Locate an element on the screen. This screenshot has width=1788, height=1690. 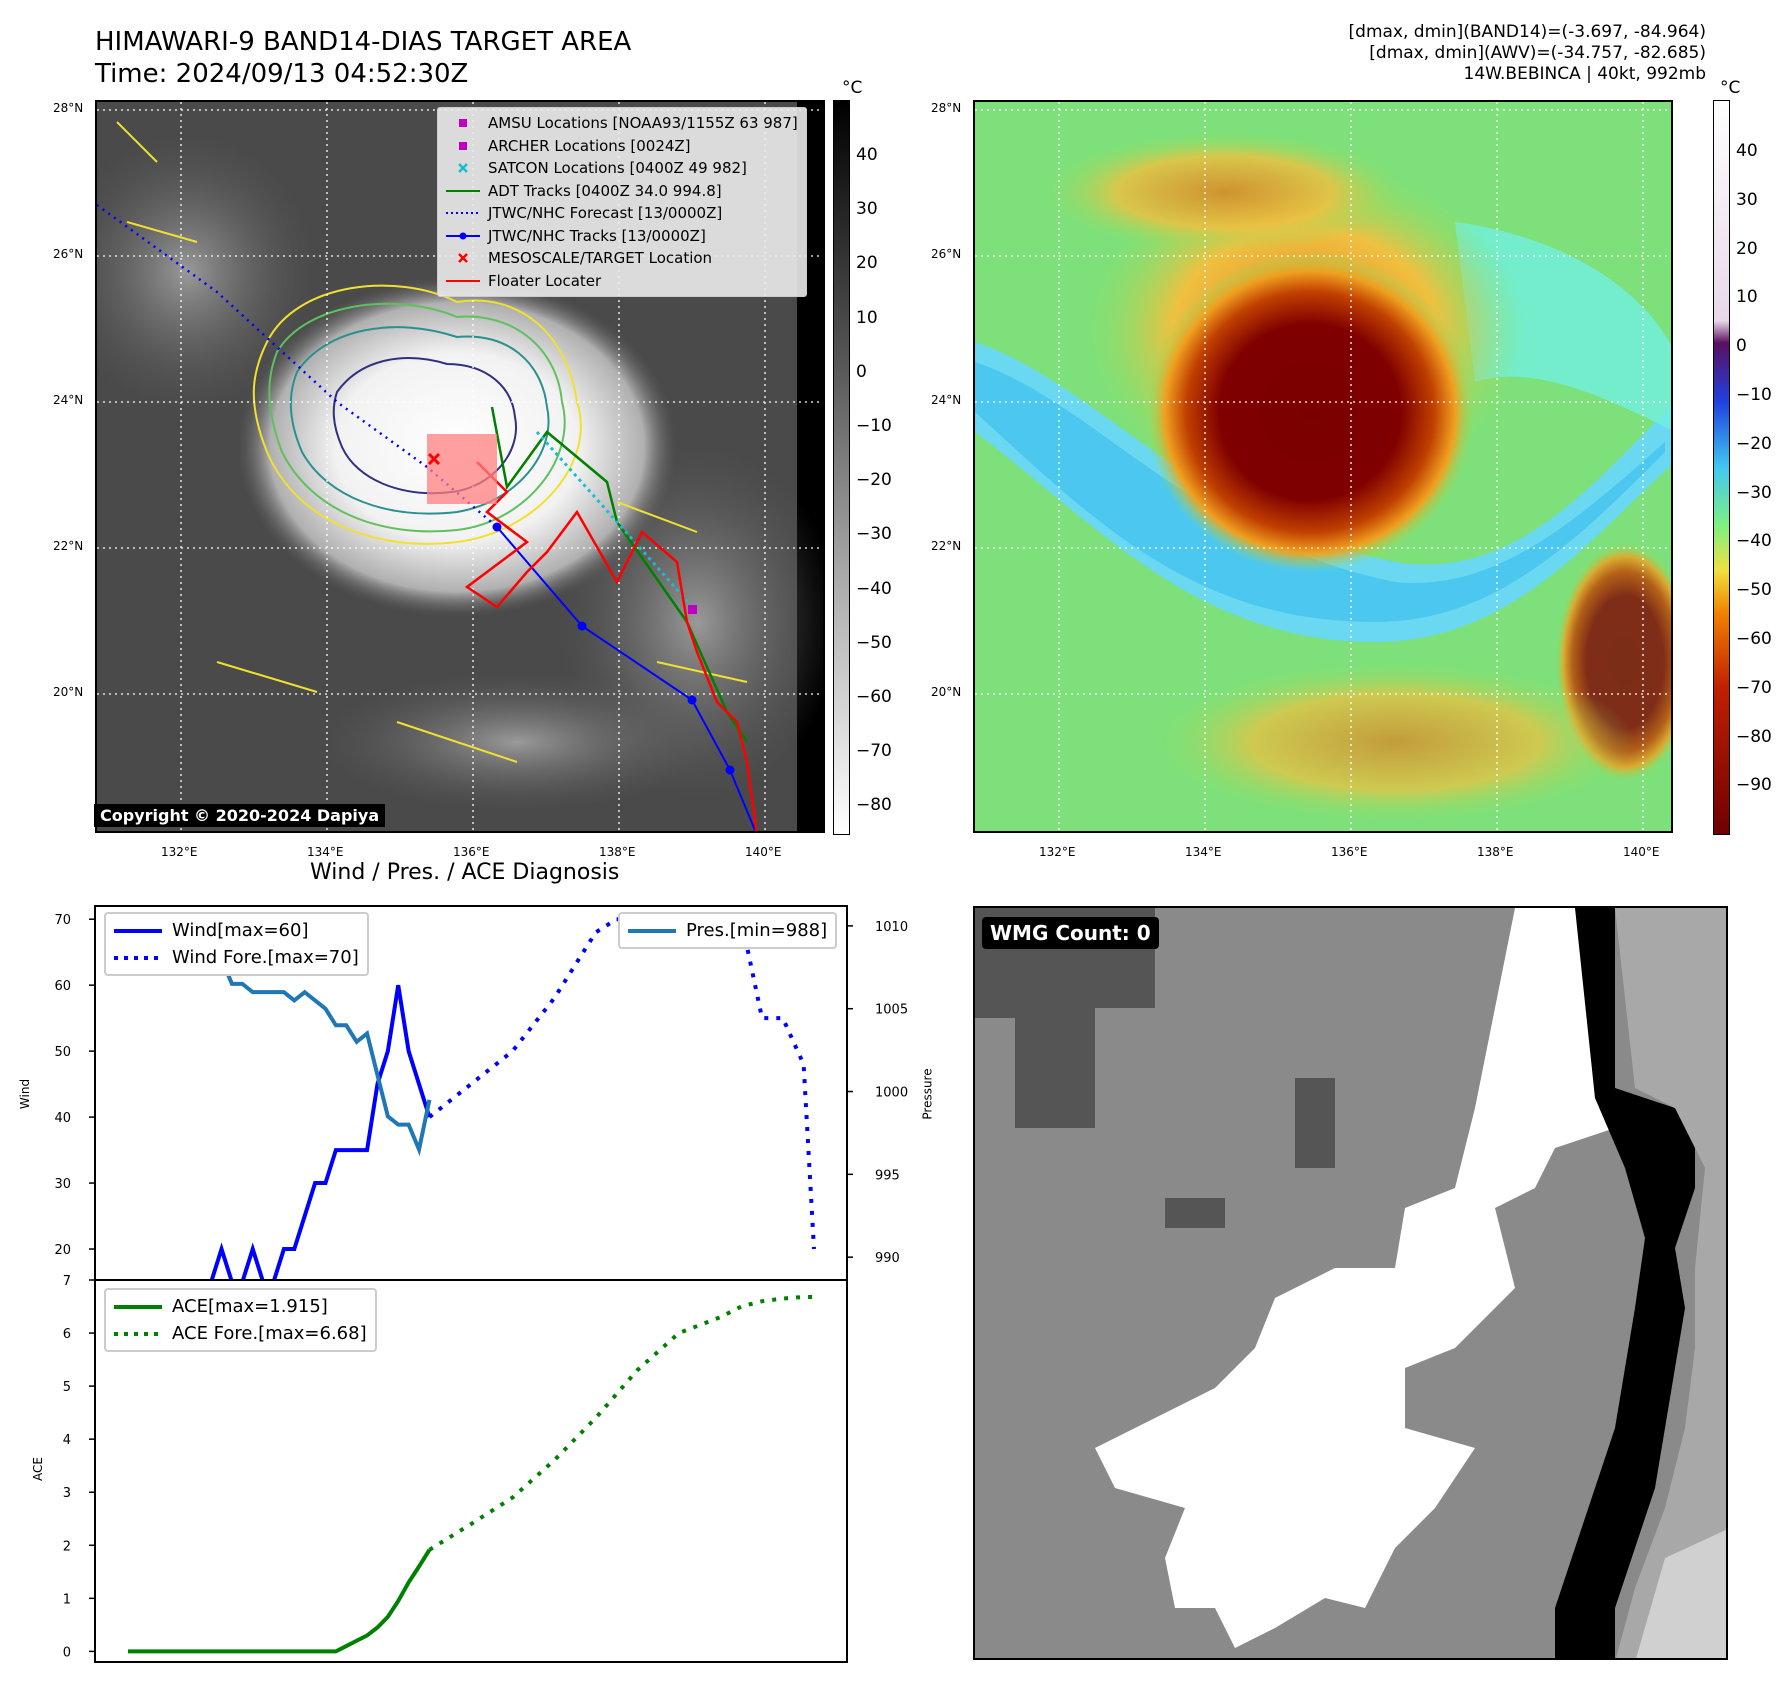
contour-green is located at coordinates (417, 417).